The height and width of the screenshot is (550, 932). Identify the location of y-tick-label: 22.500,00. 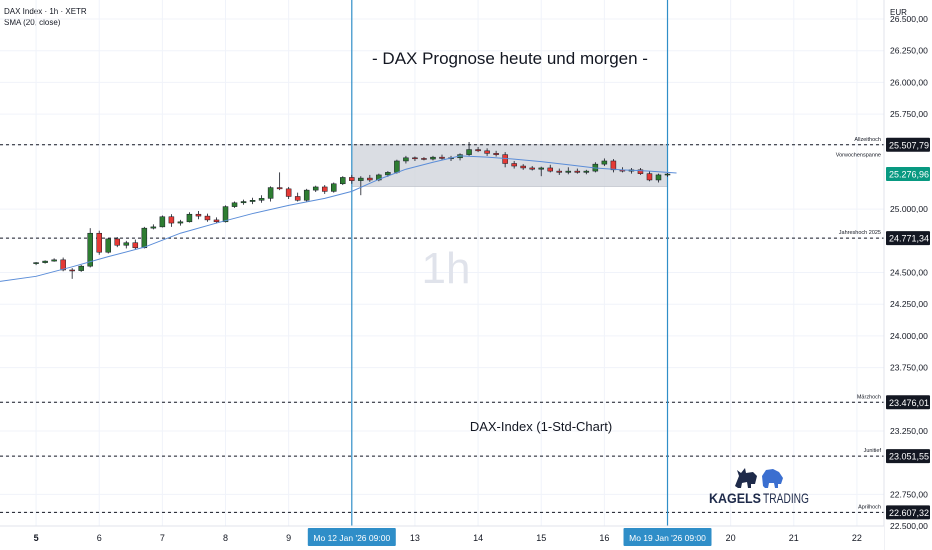
(909, 526).